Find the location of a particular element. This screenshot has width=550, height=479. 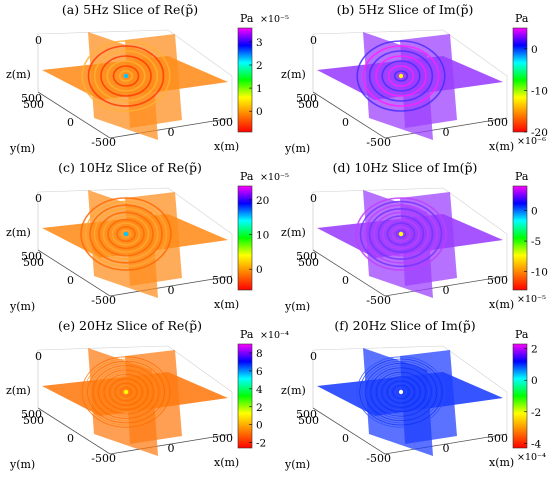

panel-title: (f) 20Hz Slice of Im(p̃) is located at coordinates (404, 325).